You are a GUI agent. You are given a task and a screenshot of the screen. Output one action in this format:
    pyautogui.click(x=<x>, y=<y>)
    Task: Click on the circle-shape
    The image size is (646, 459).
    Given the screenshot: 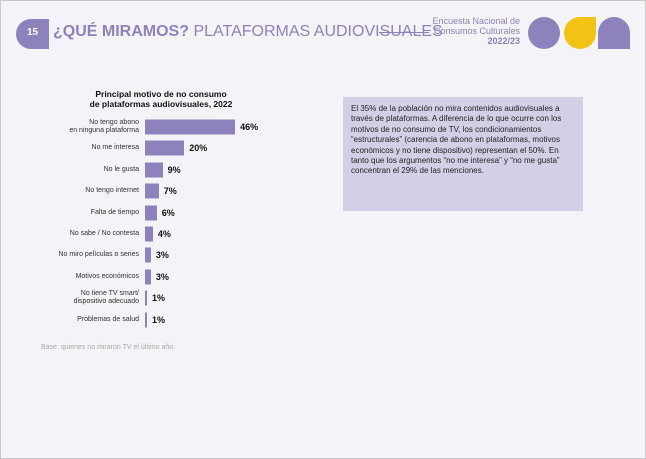 What is the action you would take?
    pyautogui.click(x=544, y=33)
    